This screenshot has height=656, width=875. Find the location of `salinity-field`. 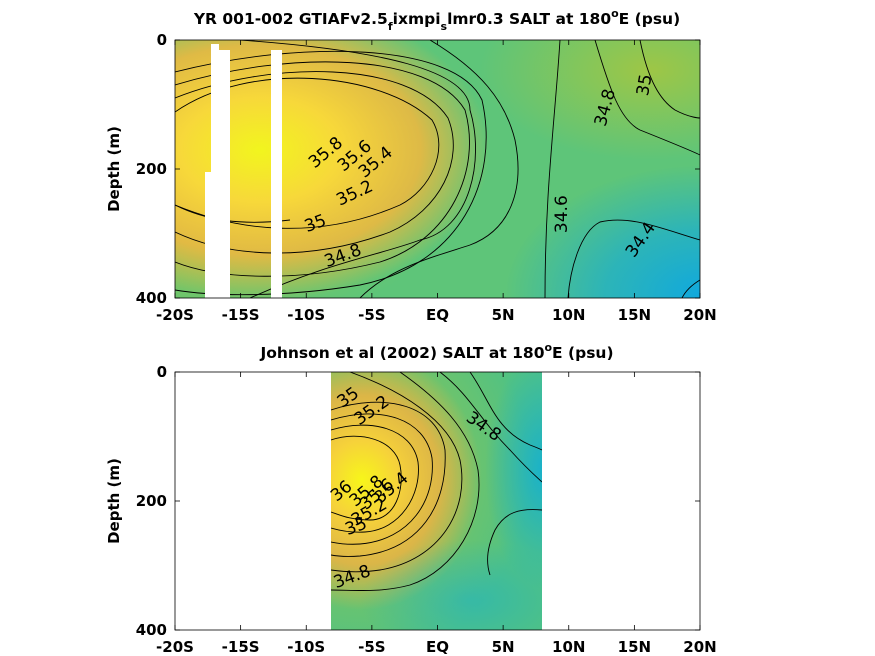

salinity-field is located at coordinates (436, 501).